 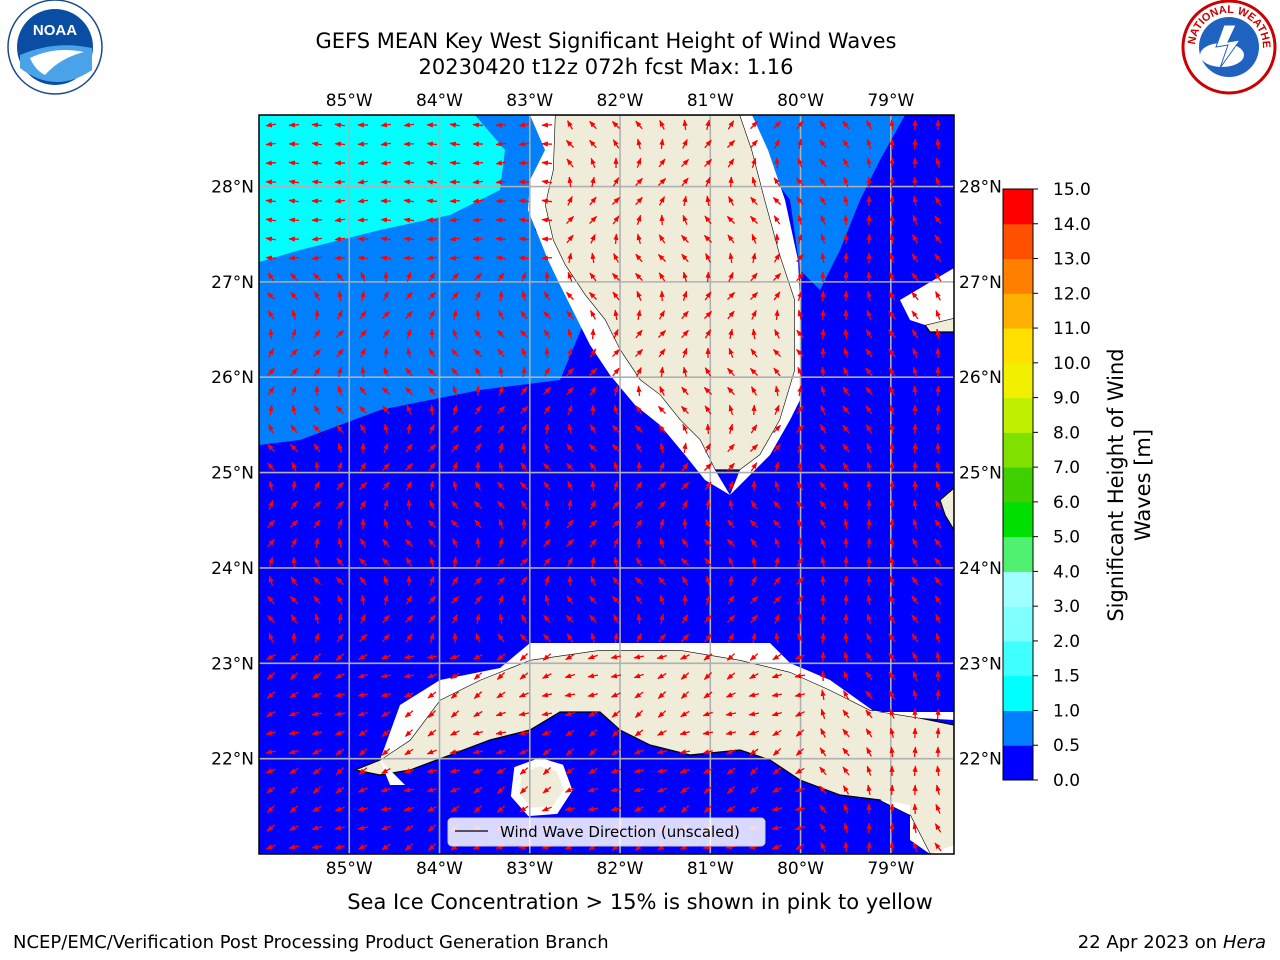 I want to click on colorbar-level-label: 5.0, so click(x=1066, y=538).